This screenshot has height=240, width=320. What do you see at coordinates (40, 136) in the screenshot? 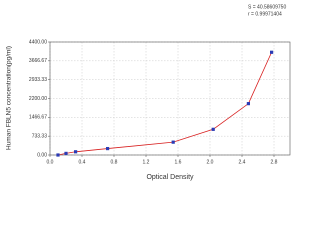
I see `y-tick-label: 733.33` at bounding box center [40, 136].